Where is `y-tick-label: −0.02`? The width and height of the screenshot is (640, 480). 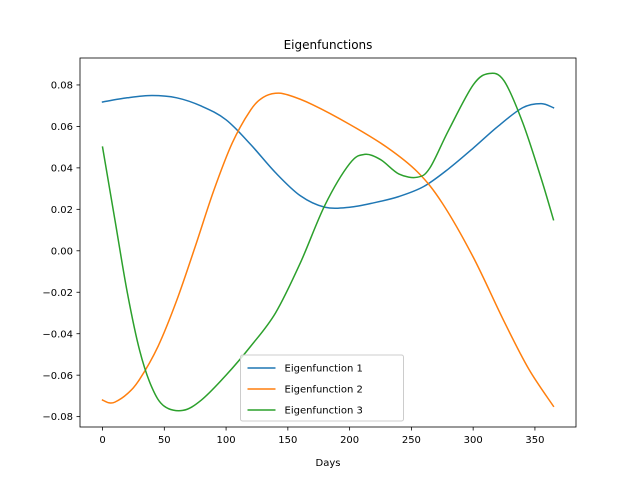 y-tick-label: −0.02 is located at coordinates (57, 293).